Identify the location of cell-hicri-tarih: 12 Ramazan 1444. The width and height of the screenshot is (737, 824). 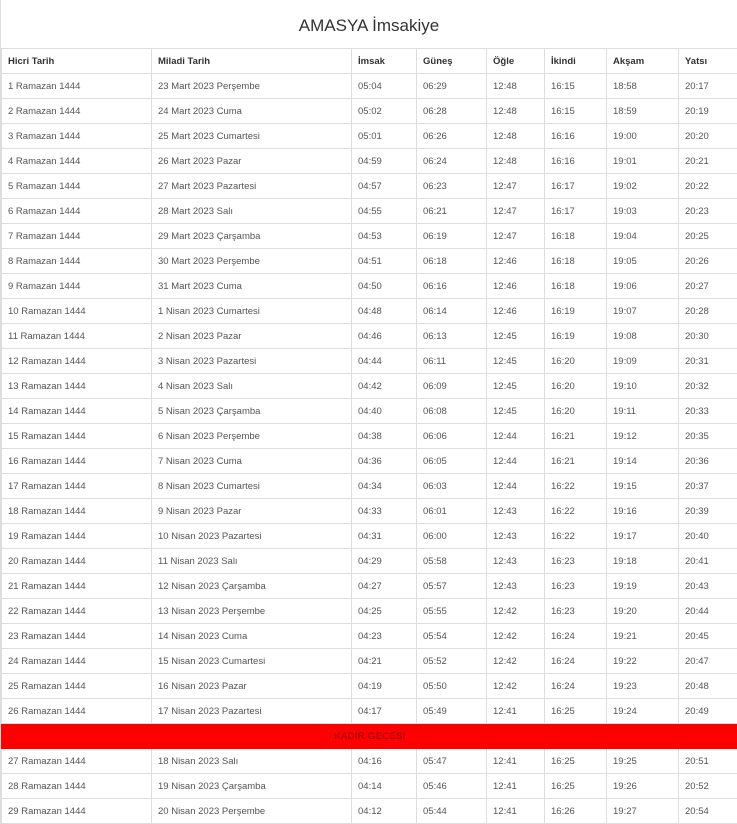
(76, 361).